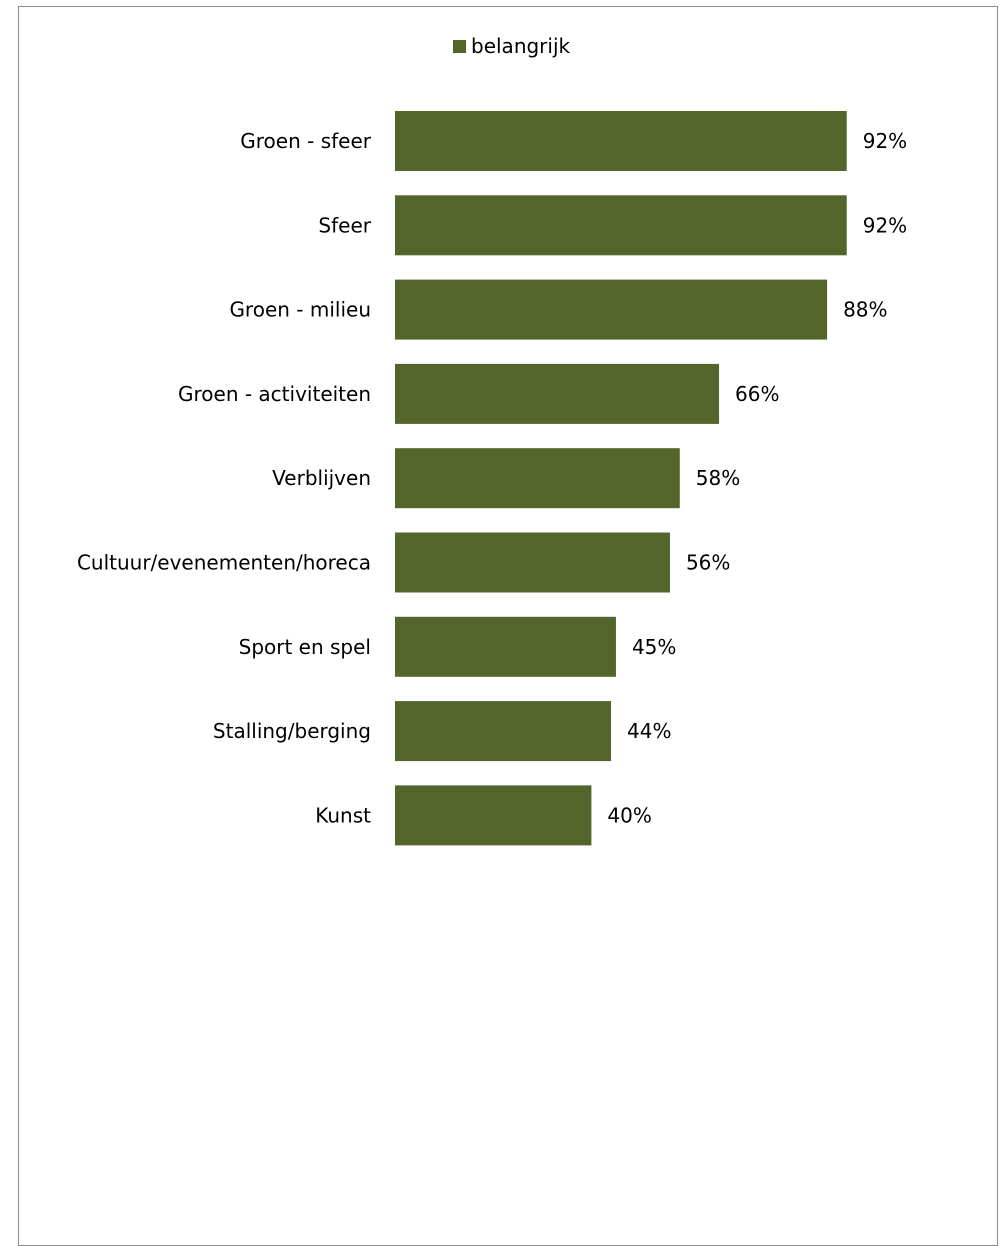  I want to click on category-label: Kunst, so click(343, 815).